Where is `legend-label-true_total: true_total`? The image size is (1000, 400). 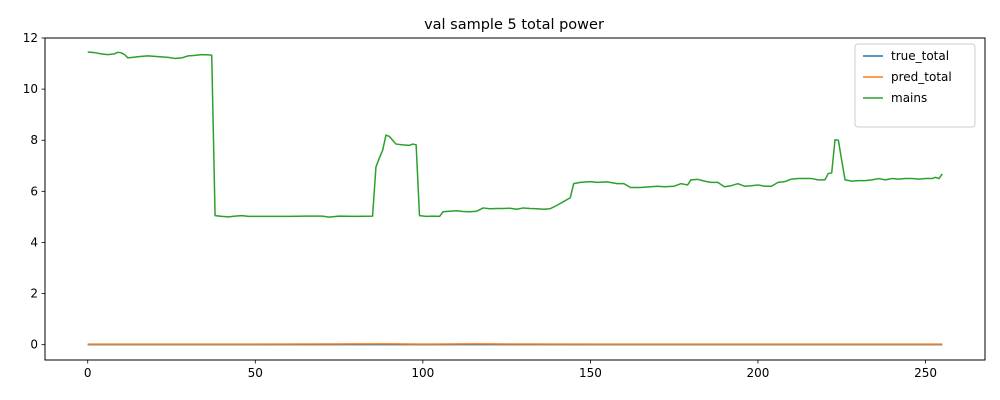
legend-label-true_total: true_total is located at coordinates (920, 56).